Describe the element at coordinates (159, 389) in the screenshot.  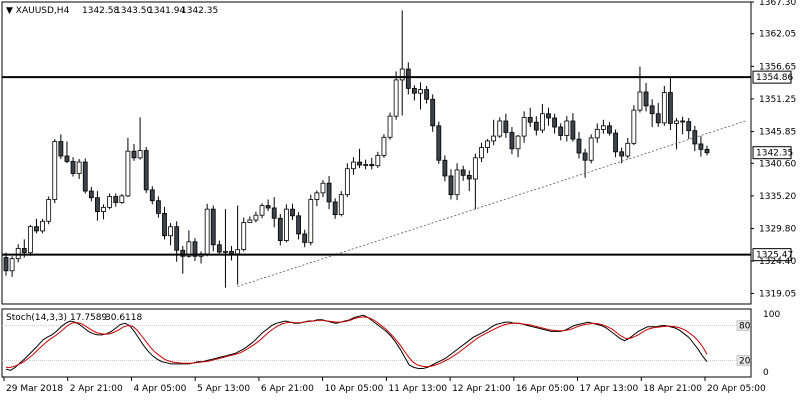
I see `x-tick-label: 4 Apr 05:00` at that location.